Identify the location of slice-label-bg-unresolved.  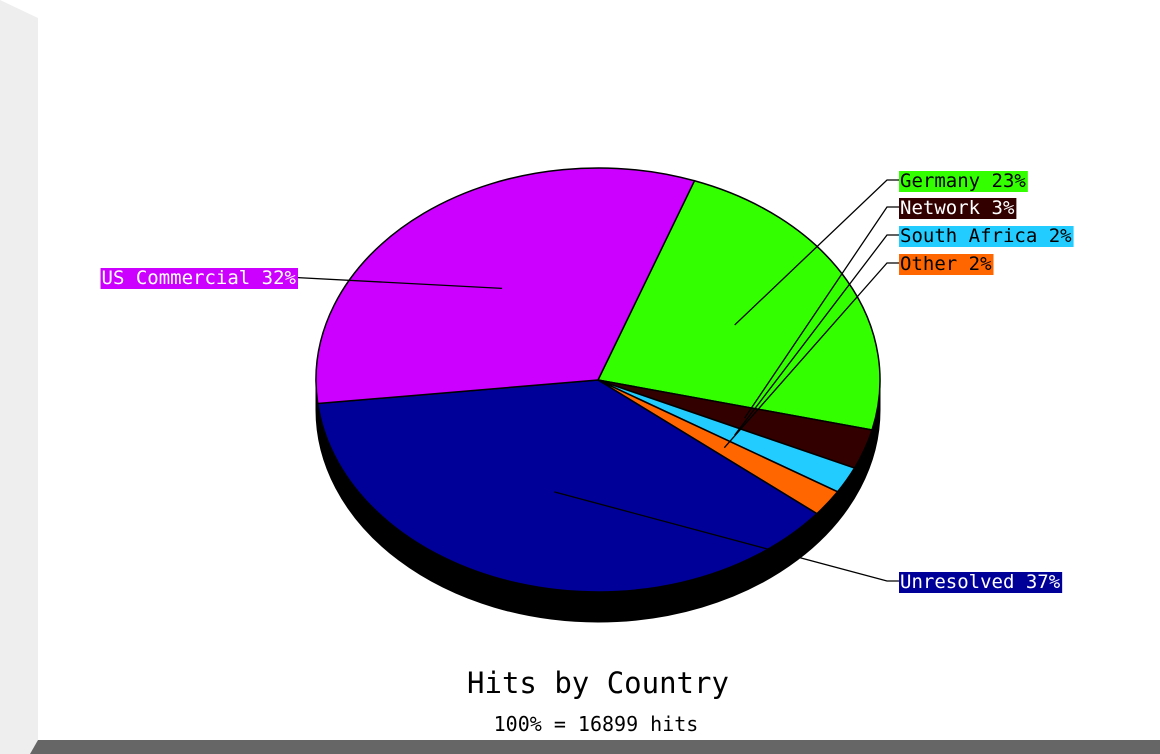
(981, 582).